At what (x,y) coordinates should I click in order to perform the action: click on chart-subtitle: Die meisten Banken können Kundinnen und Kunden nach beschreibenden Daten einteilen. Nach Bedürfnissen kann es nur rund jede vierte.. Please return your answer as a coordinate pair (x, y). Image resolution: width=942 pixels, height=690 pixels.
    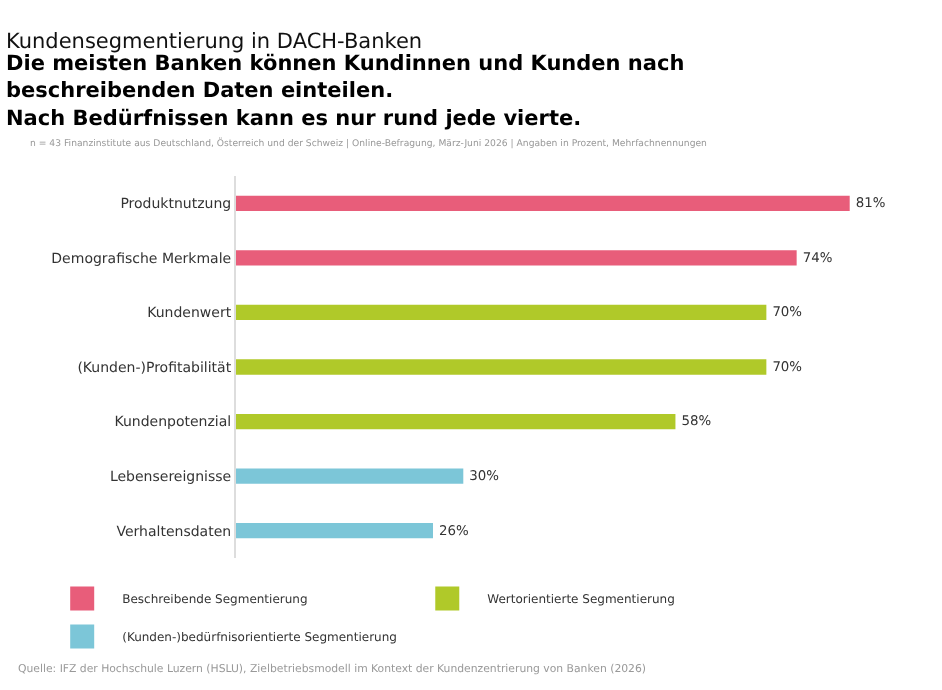
    Looking at the image, I should click on (345, 91).